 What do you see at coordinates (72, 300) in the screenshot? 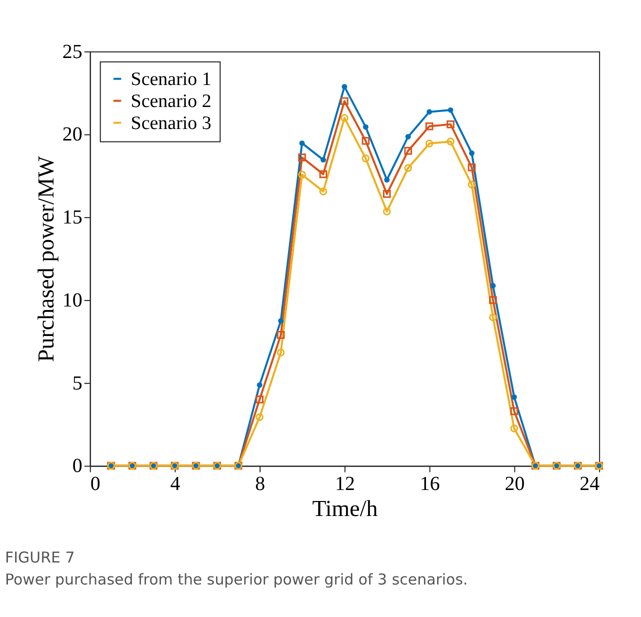
I see `y-tick-label: 10` at bounding box center [72, 300].